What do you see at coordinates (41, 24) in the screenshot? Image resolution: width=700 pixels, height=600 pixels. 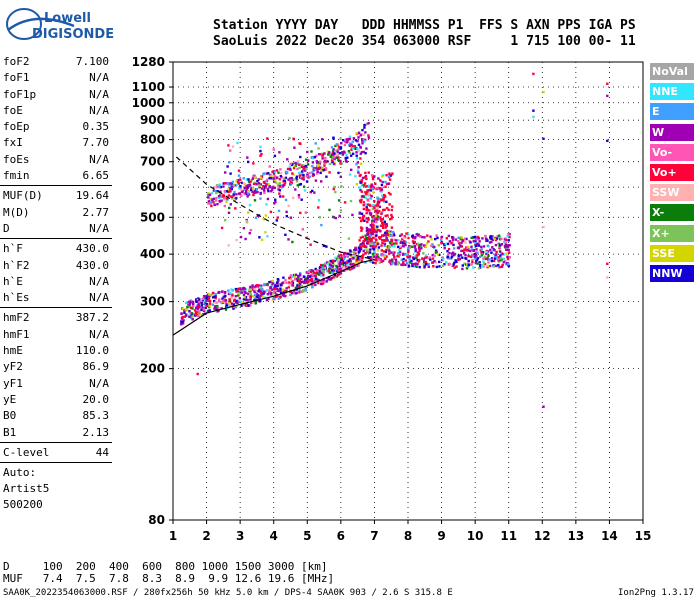 I see `logo-swoosh` at bounding box center [41, 24].